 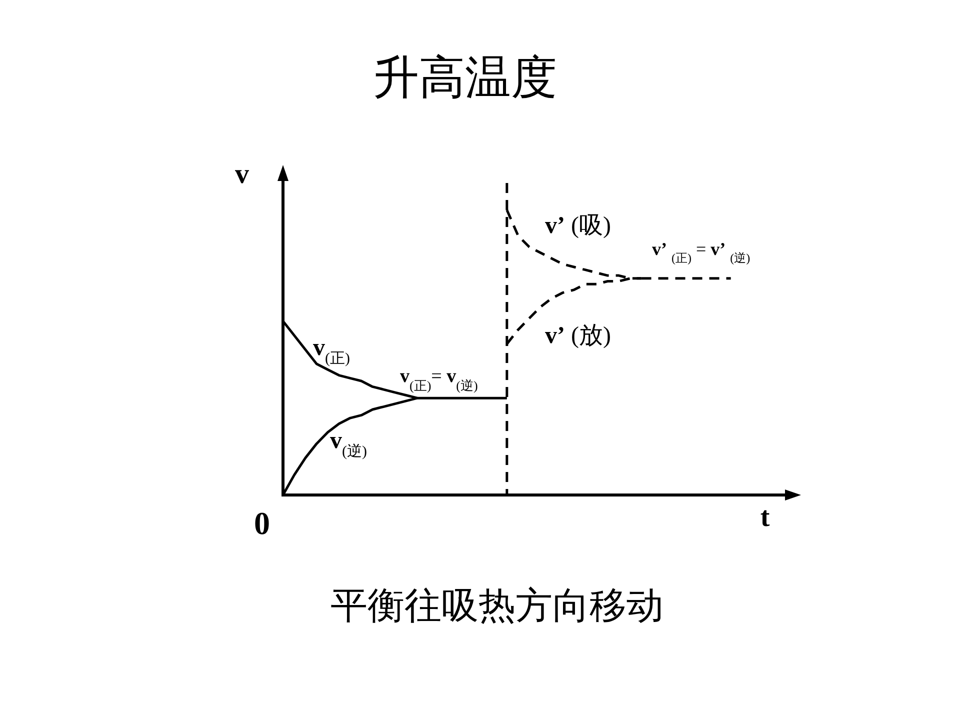 I want to click on annotation: 平衡往吸热方向移动, so click(x=497, y=606).